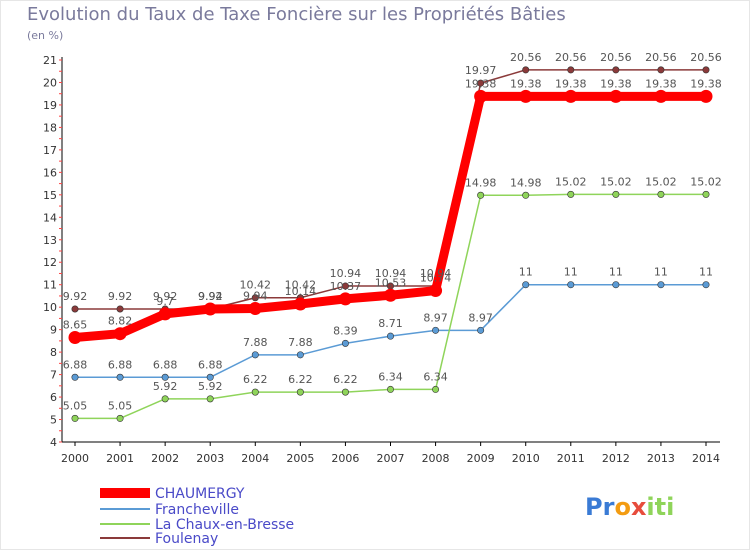 This screenshot has height=550, width=750. What do you see at coordinates (526, 458) in the screenshot?
I see `x-tick-label: 2010` at bounding box center [526, 458].